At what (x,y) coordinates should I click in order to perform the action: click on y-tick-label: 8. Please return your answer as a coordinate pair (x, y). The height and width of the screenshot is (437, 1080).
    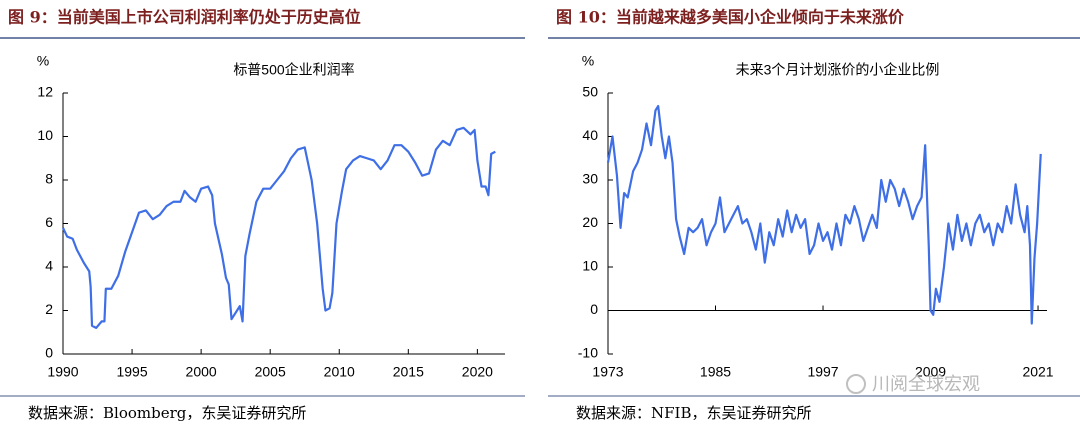
    Looking at the image, I should click on (49, 179).